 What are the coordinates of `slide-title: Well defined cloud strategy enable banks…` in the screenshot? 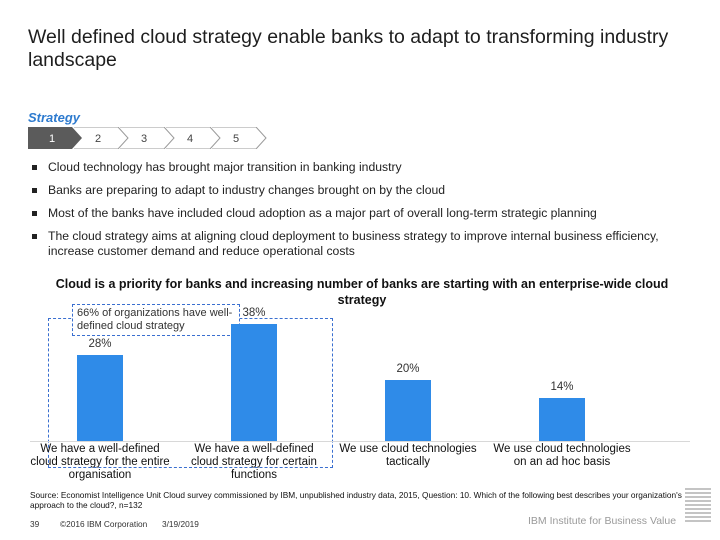 It's located at (348, 48).